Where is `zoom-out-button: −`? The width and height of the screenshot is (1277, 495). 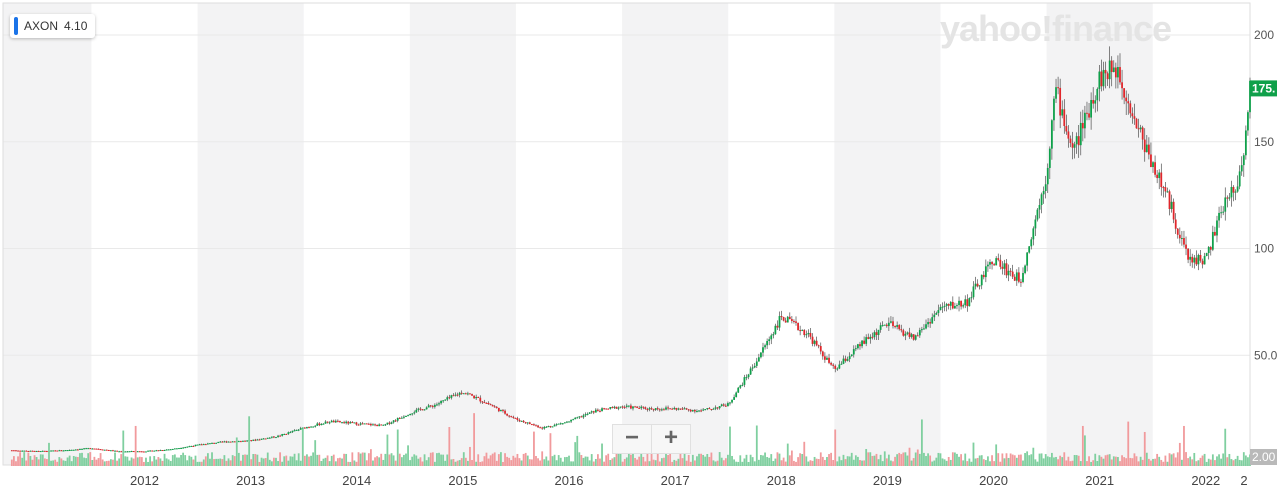
zoom-out-button: − is located at coordinates (632, 439).